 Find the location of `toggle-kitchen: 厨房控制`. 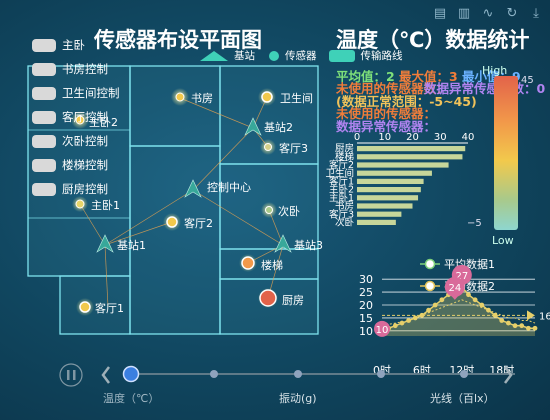

toggle-kitchen: 厨房控制 is located at coordinates (76, 189).